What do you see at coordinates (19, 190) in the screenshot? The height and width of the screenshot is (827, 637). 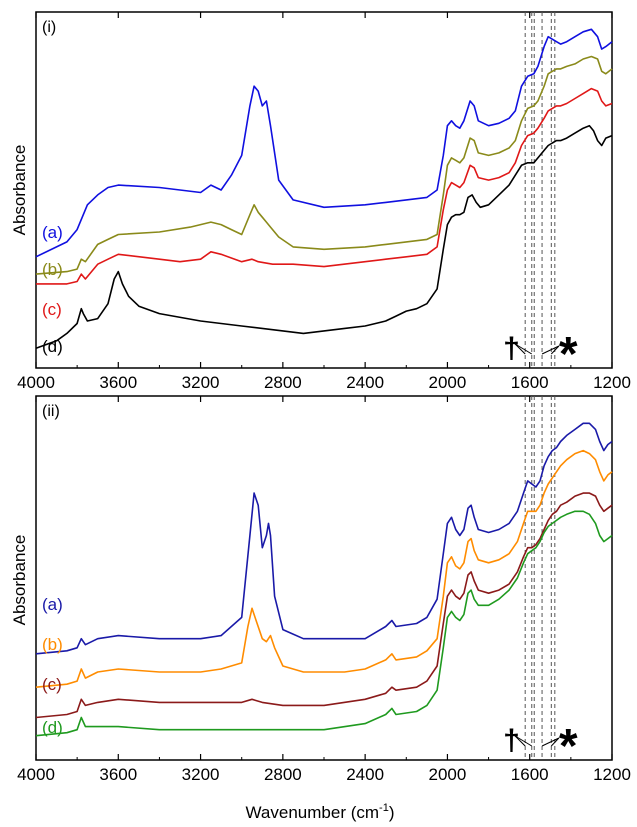 I see `y-axis-title: Absorbance` at bounding box center [19, 190].